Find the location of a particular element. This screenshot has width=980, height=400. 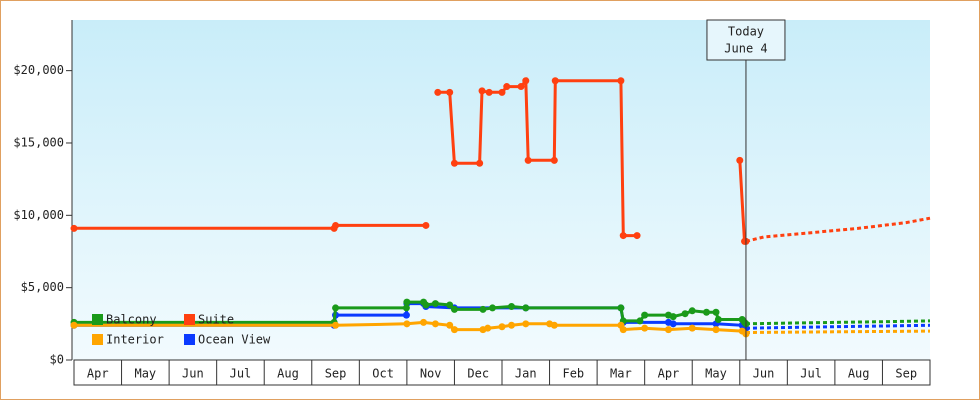

today-box is located at coordinates (746, 40).